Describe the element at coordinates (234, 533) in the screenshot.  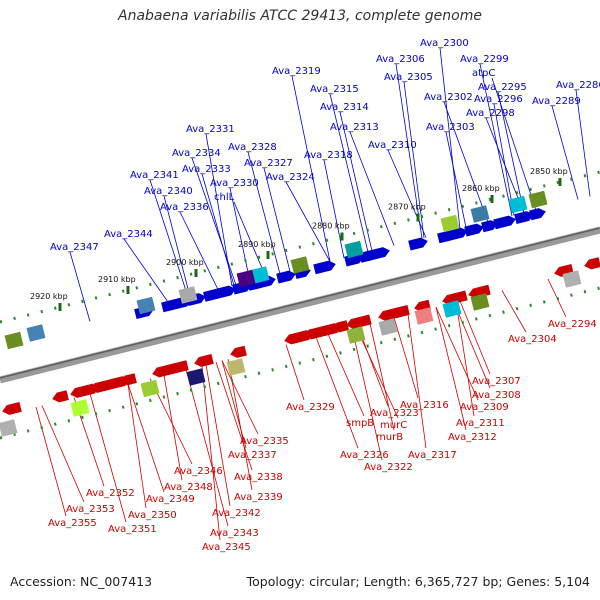
I see `reverse-gene-label: Ava_2343` at that location.